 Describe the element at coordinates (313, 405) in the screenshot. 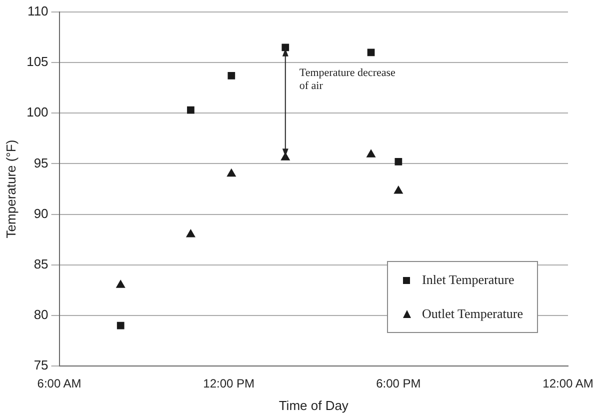

I see `x-axis-title: Time of Day` at that location.